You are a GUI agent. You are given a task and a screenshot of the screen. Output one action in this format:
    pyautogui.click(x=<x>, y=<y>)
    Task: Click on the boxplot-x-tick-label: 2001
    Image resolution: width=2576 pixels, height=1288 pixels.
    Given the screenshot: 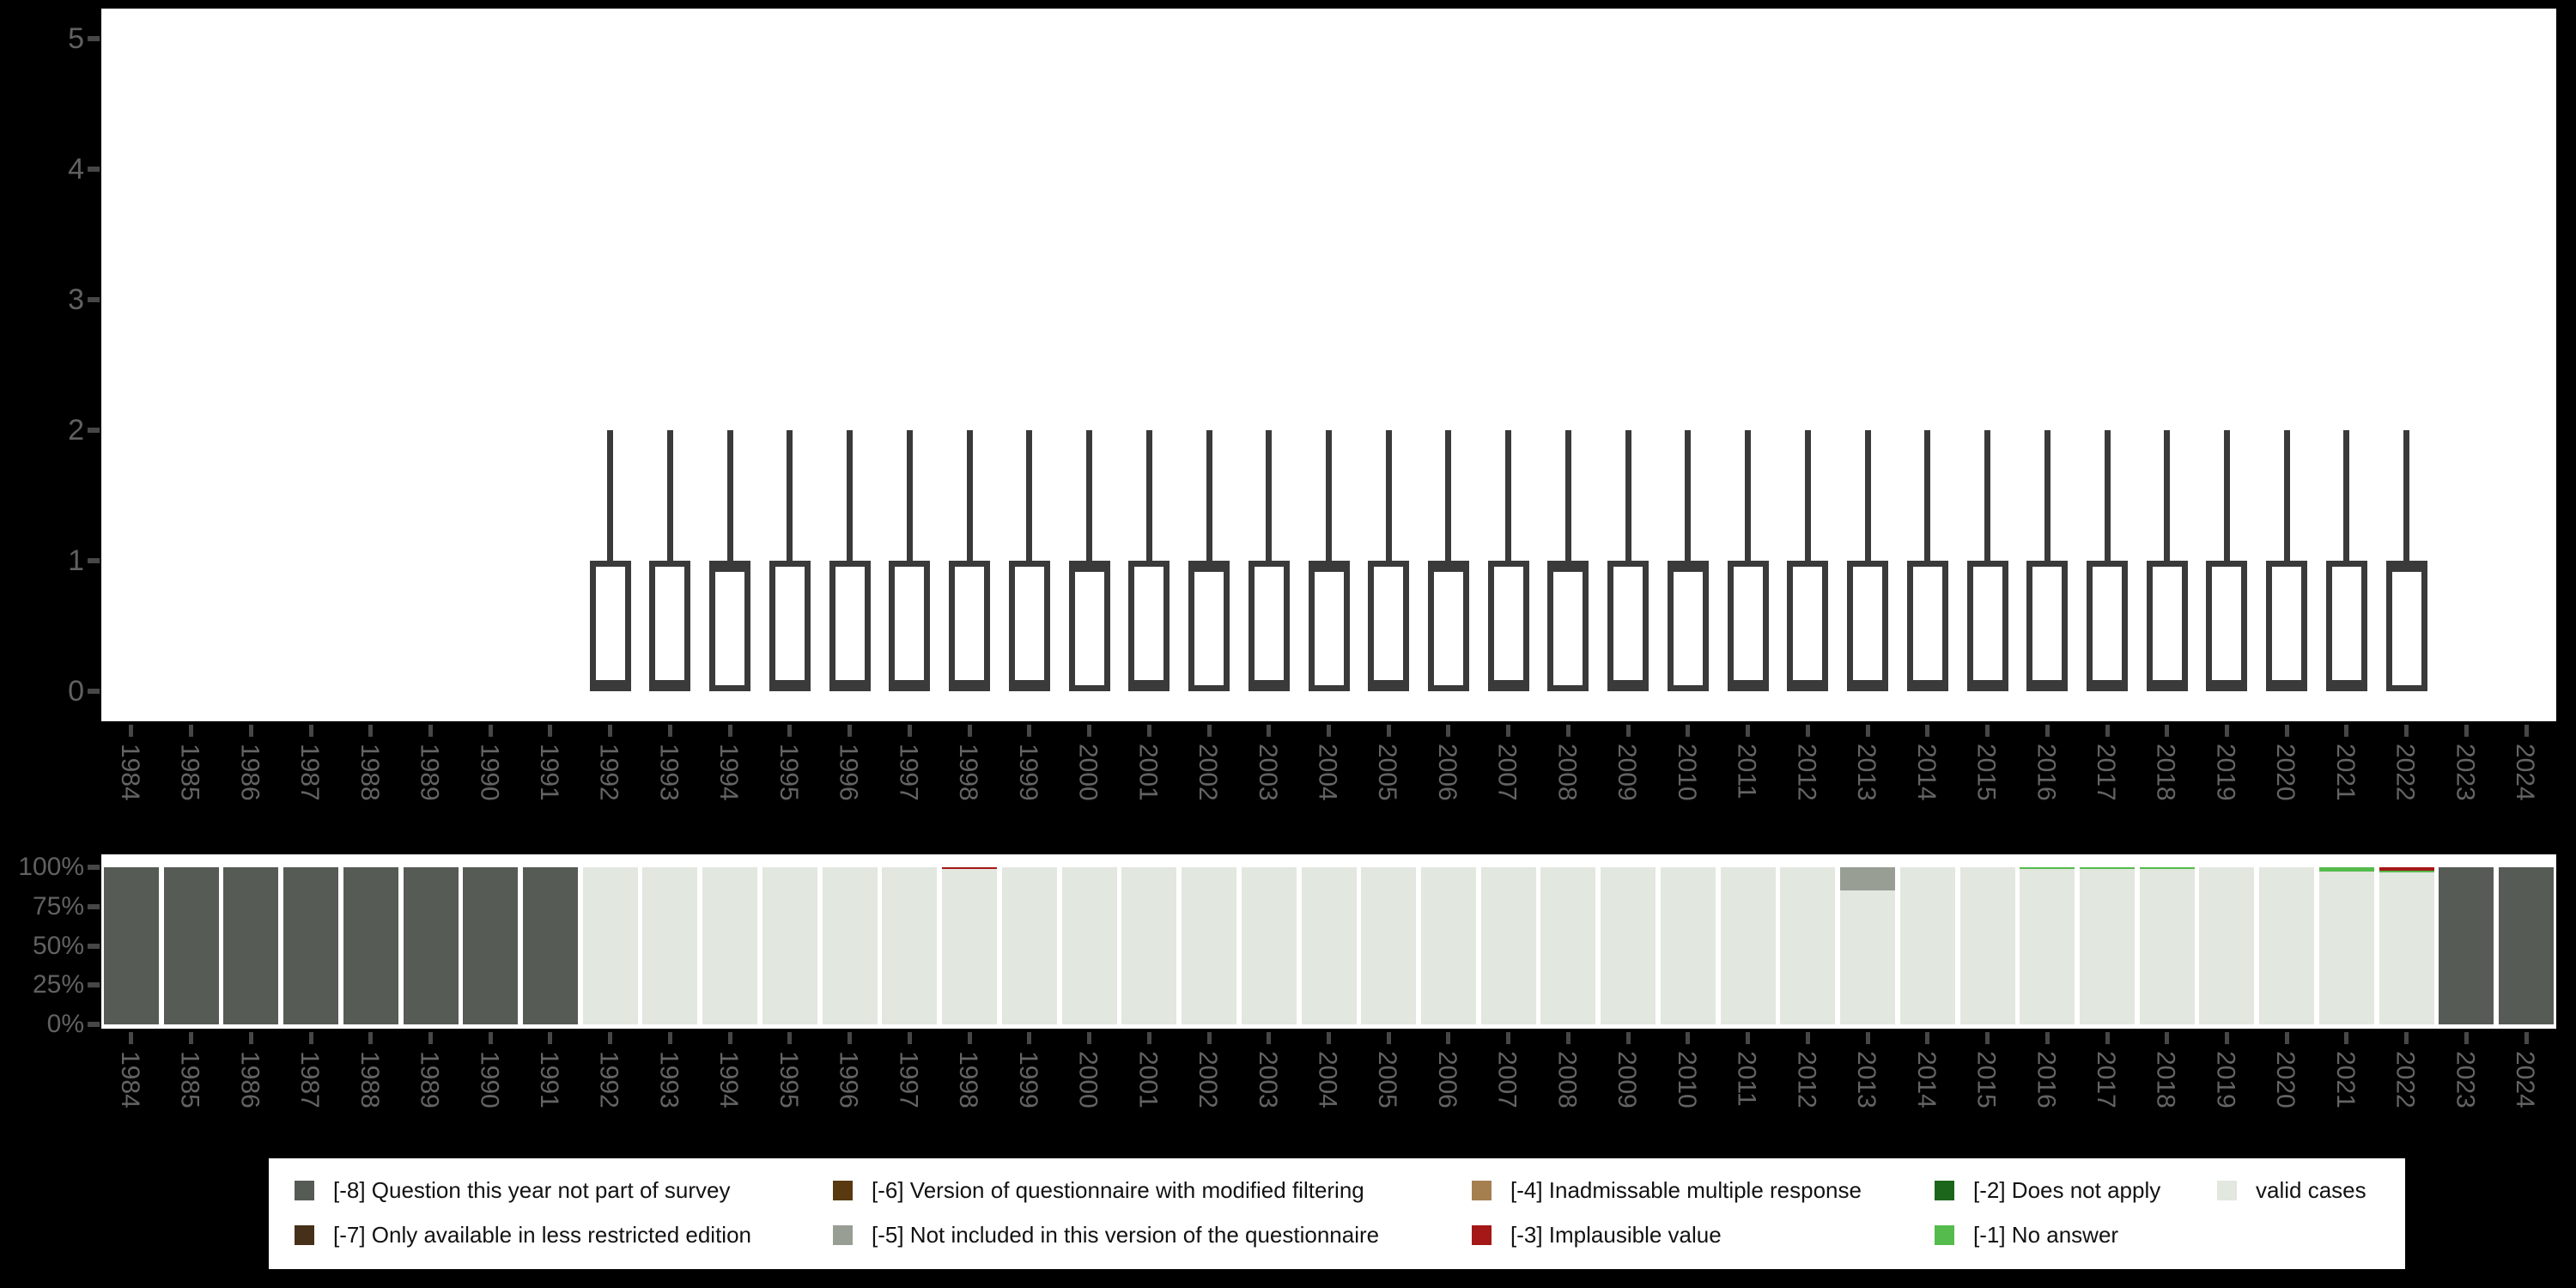 What is the action you would take?
    pyautogui.click(x=1148, y=772)
    